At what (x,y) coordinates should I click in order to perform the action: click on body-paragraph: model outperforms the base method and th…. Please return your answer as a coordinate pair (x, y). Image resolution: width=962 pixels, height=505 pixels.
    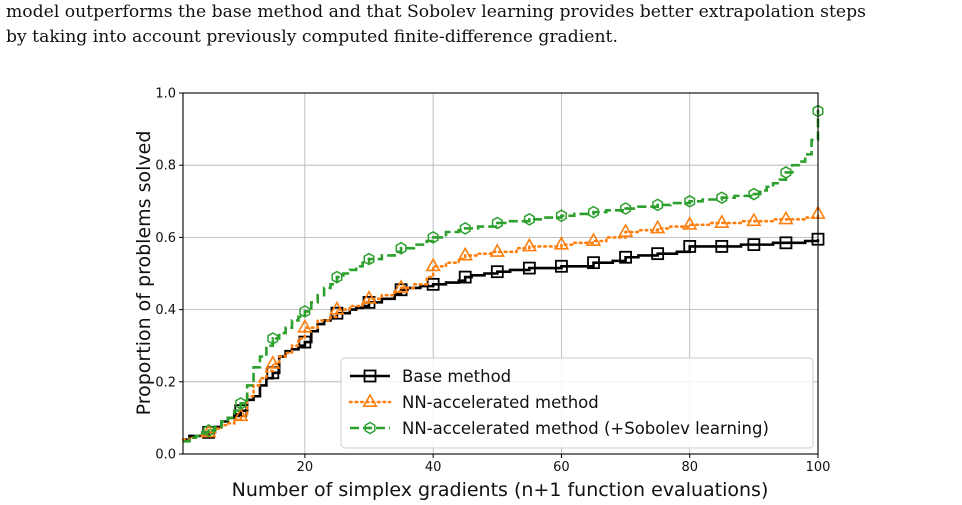
    Looking at the image, I should click on (481, 25).